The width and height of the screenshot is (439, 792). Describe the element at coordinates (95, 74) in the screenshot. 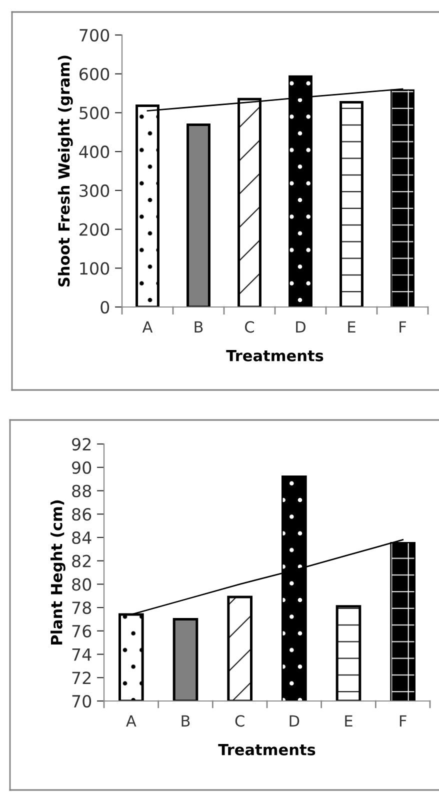

I see `y-tick-label: 600` at that location.